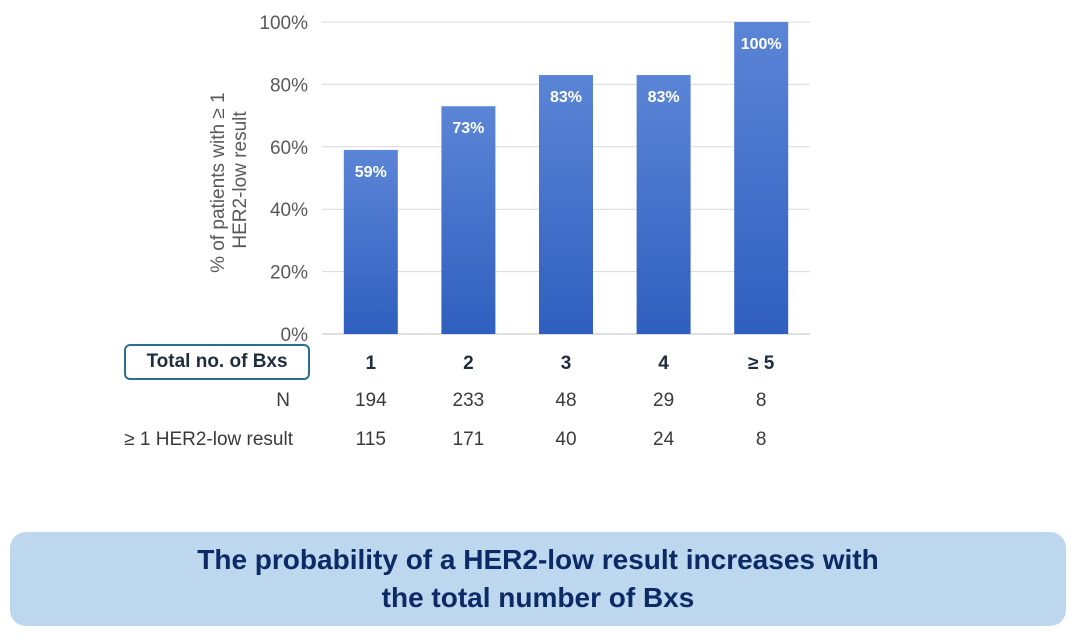 The width and height of the screenshot is (1080, 637). I want to click on x-tick-label: 1, so click(371, 363).